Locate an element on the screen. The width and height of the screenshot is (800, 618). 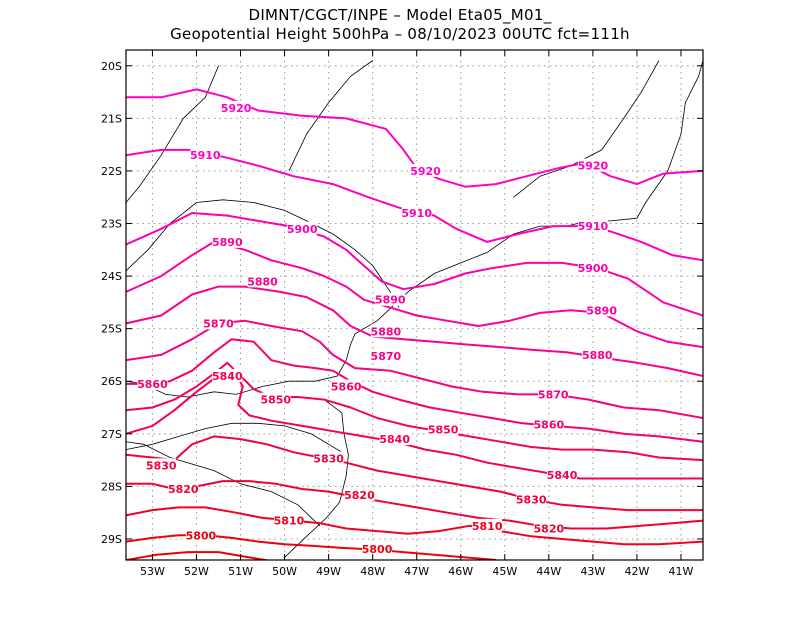
title-line-1: DIMNT/CGCT/INPE – Model Eta05_M01_ is located at coordinates (400, 15).